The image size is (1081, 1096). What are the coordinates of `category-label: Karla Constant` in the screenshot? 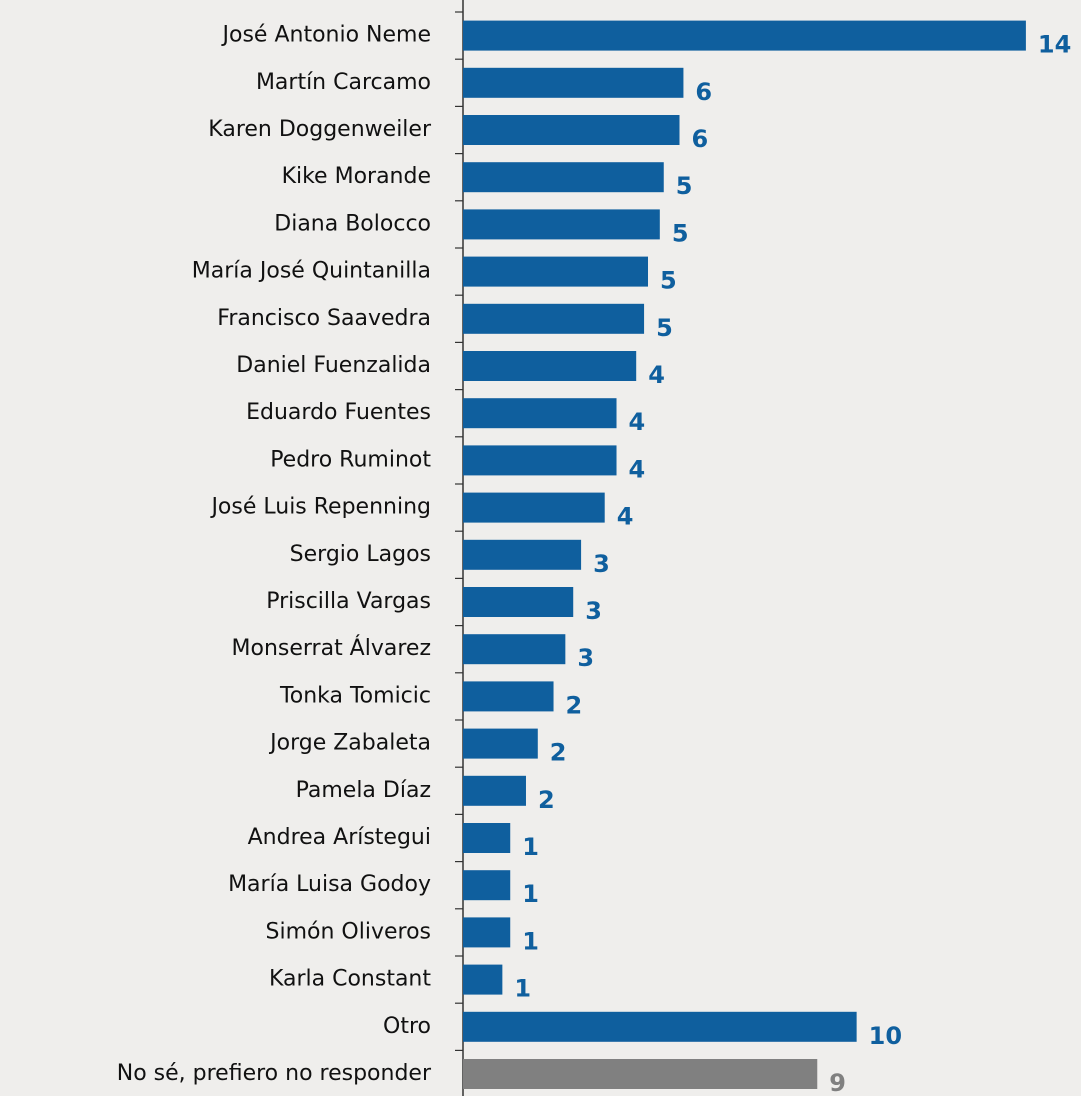 It's located at (350, 979).